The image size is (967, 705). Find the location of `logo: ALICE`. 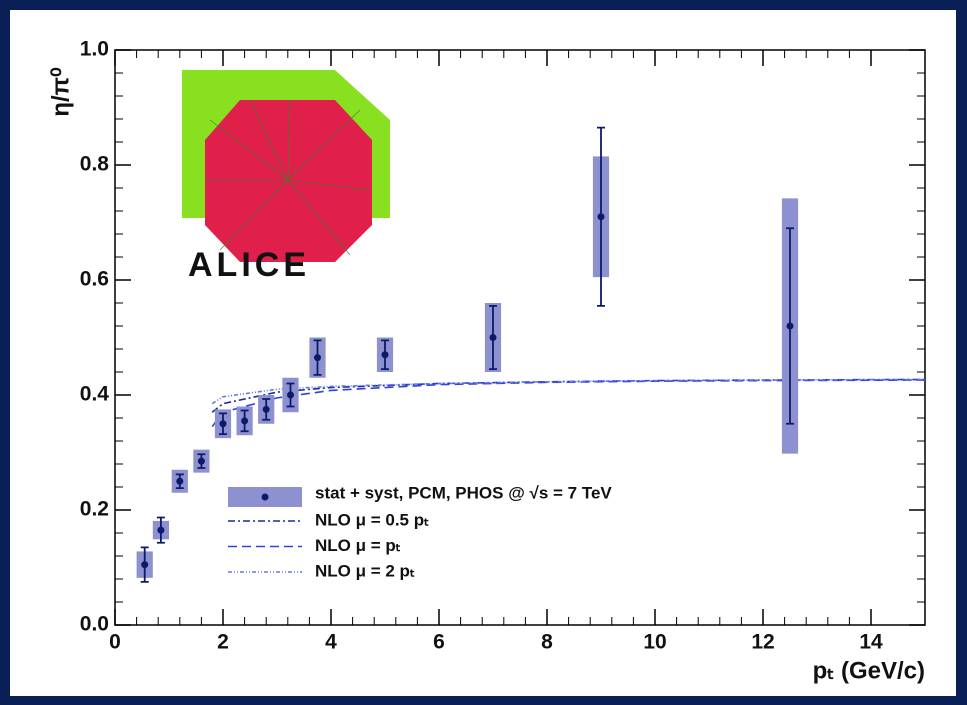

logo: ALICE is located at coordinates (286, 177).